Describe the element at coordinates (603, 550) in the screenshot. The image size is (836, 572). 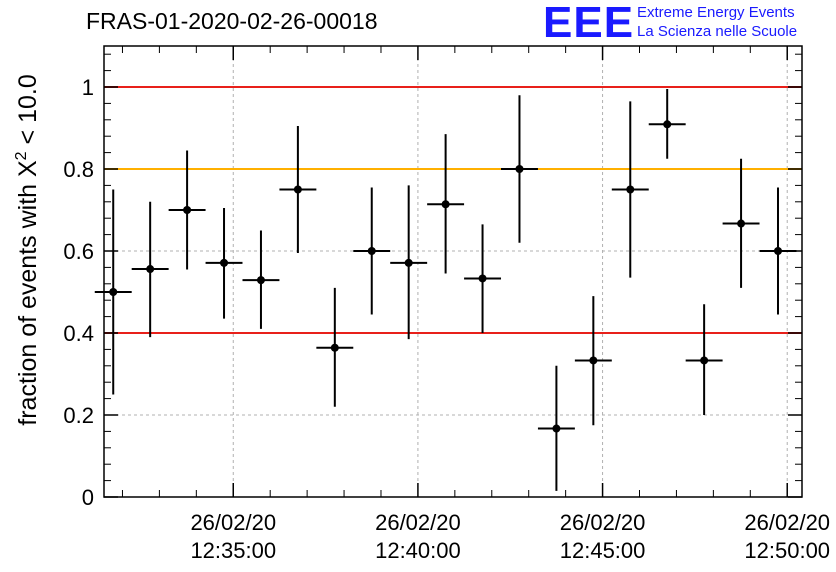
I see `x-tick-time: 12:45:00` at that location.